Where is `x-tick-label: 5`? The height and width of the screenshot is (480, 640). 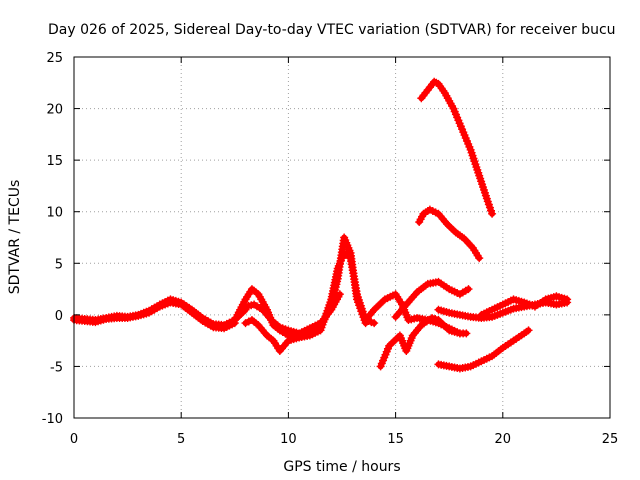 x-tick-label: 5 is located at coordinates (181, 439).